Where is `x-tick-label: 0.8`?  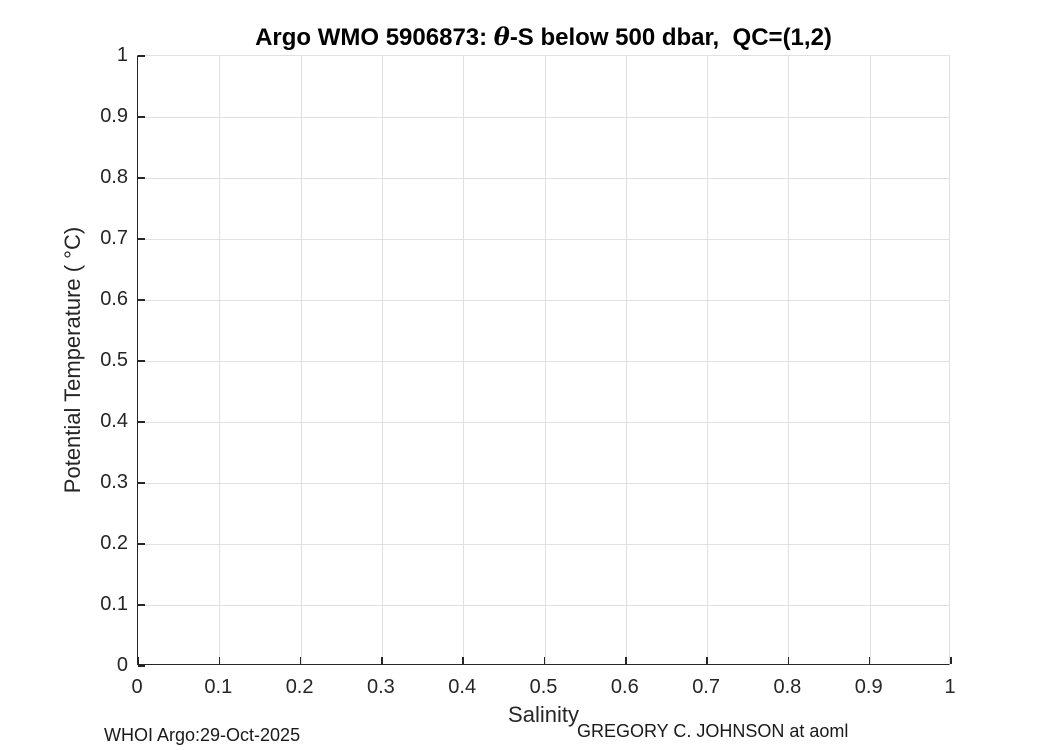 x-tick-label: 0.8 is located at coordinates (787, 687).